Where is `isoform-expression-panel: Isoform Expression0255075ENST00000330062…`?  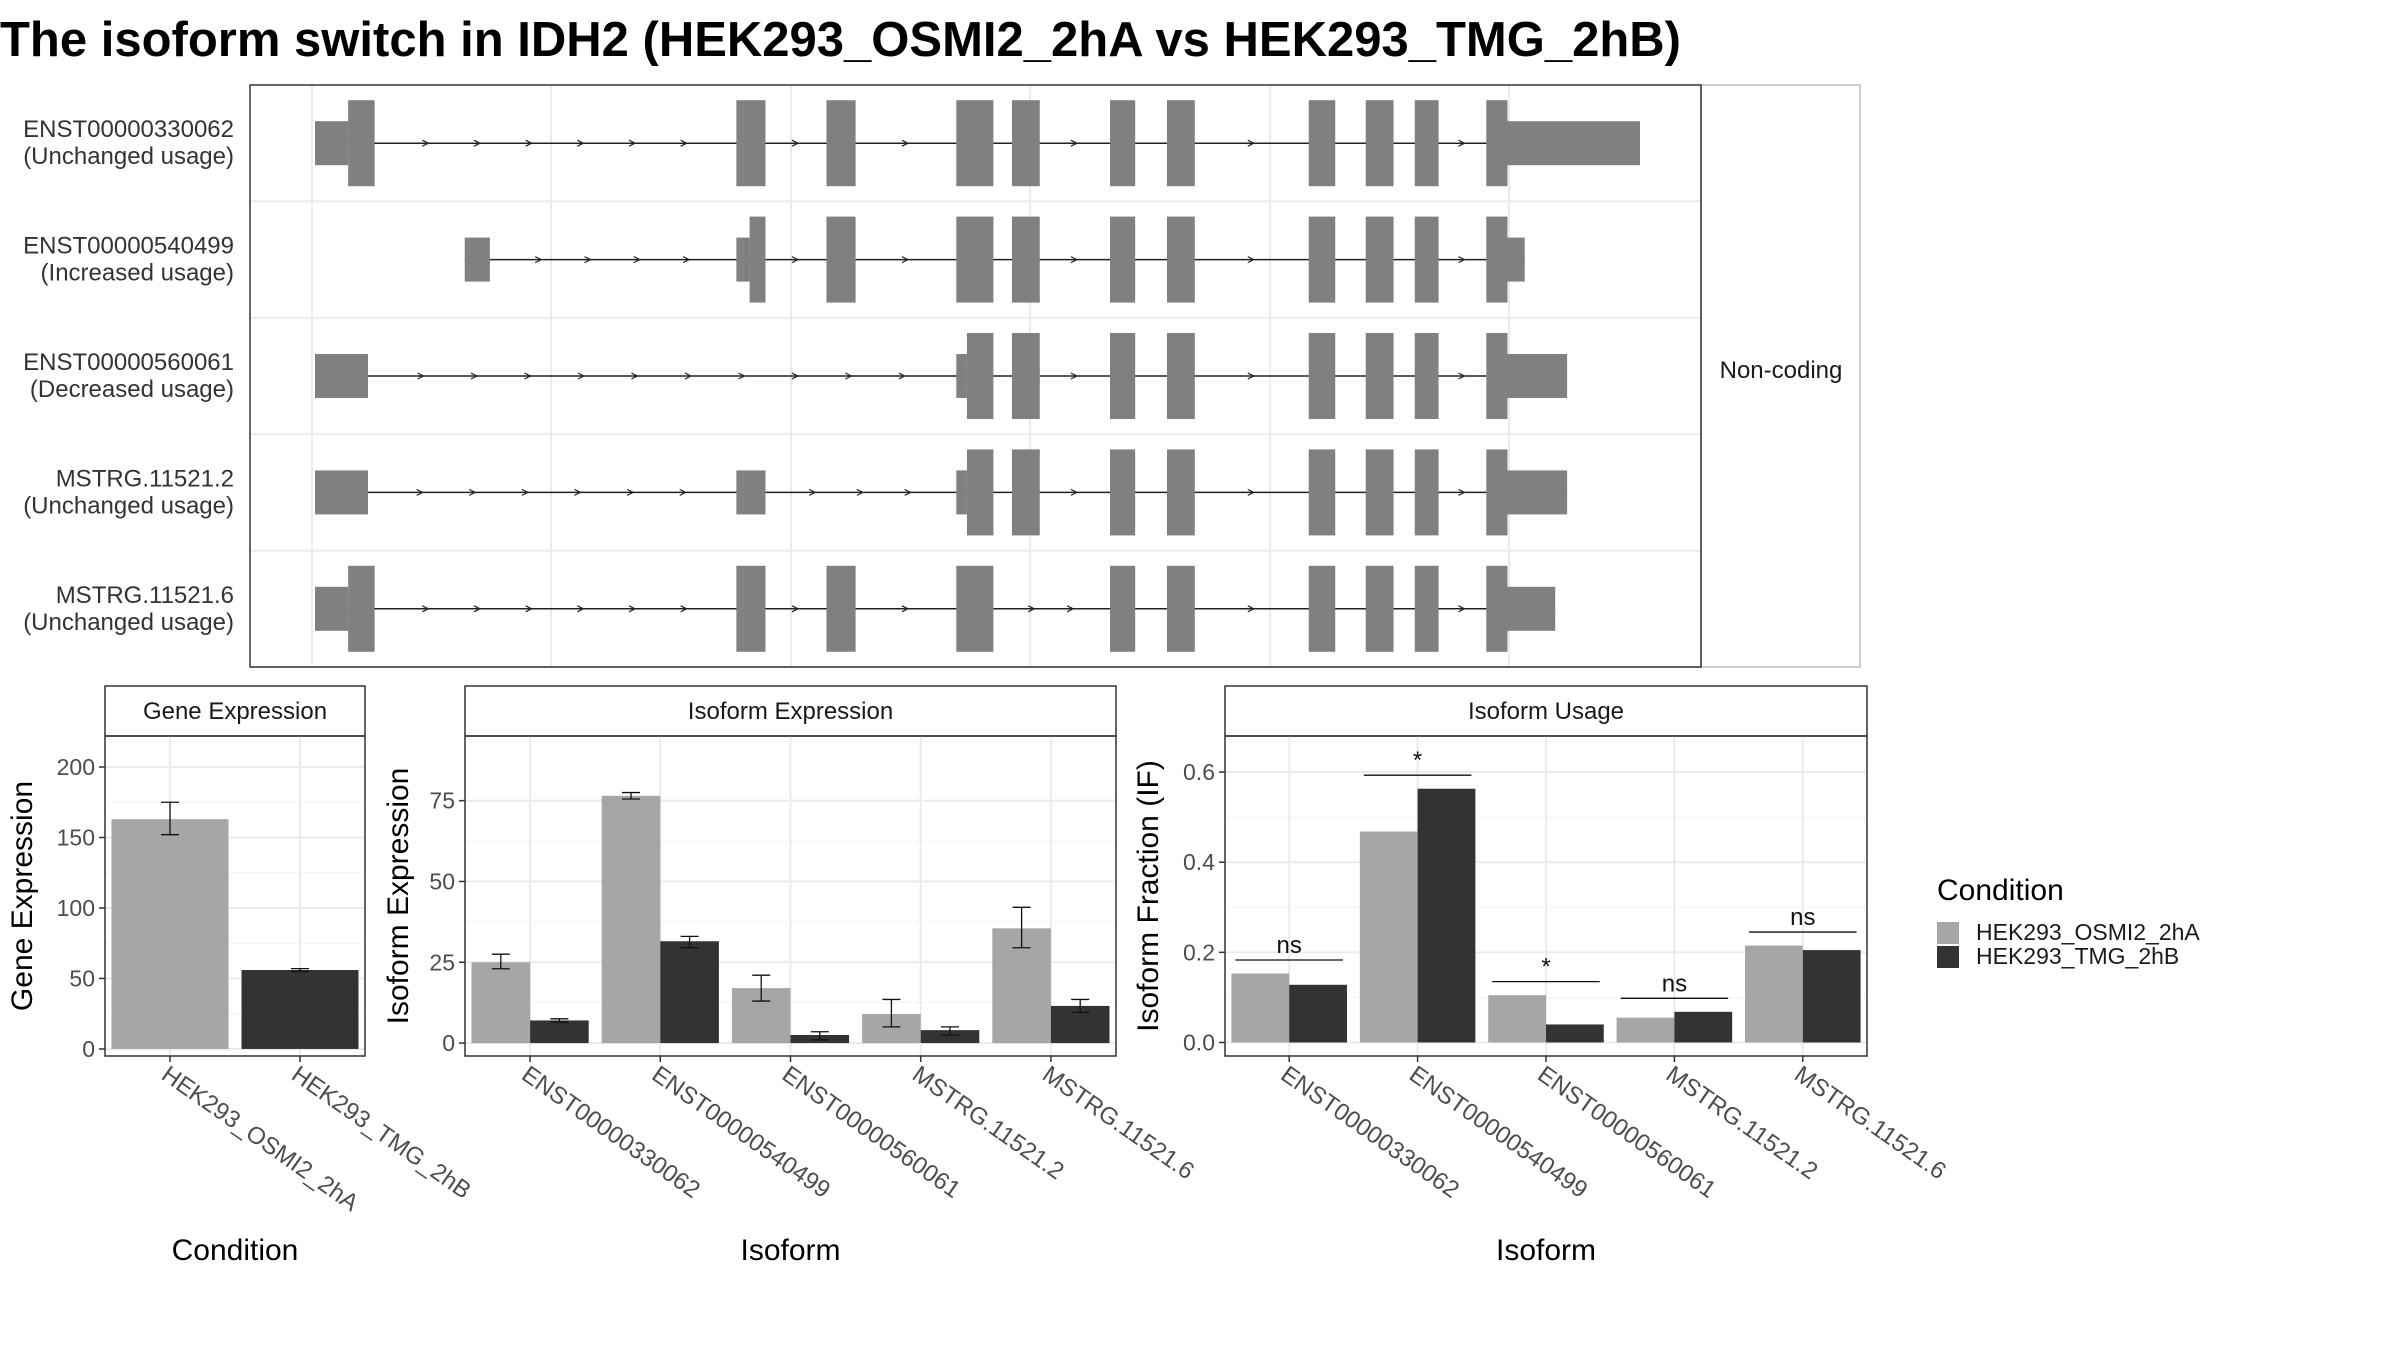
isoform-expression-panel: Isoform Expression0255075ENST00000330062… is located at coordinates (790, 976).